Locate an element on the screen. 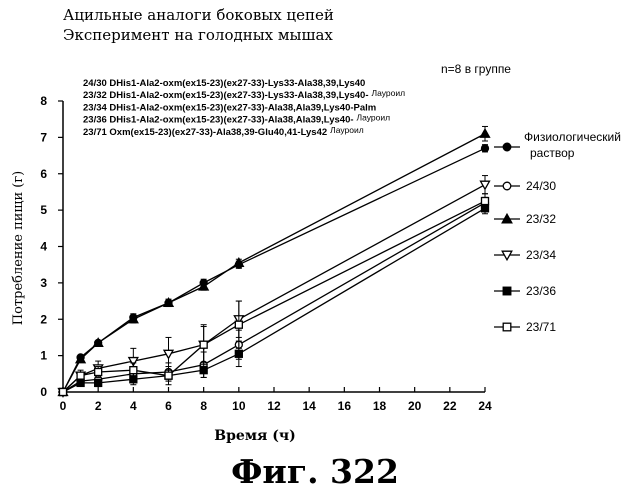  legend-label: 23/71 is located at coordinates (541, 327).